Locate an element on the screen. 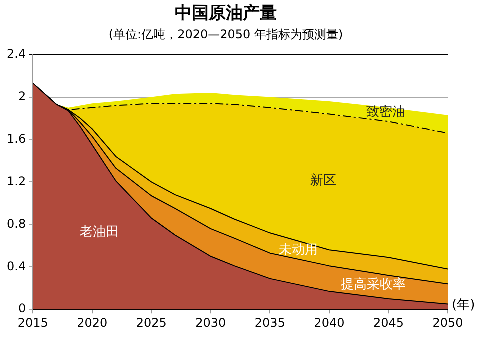  x-tick-label: 2025 is located at coordinates (151, 323).